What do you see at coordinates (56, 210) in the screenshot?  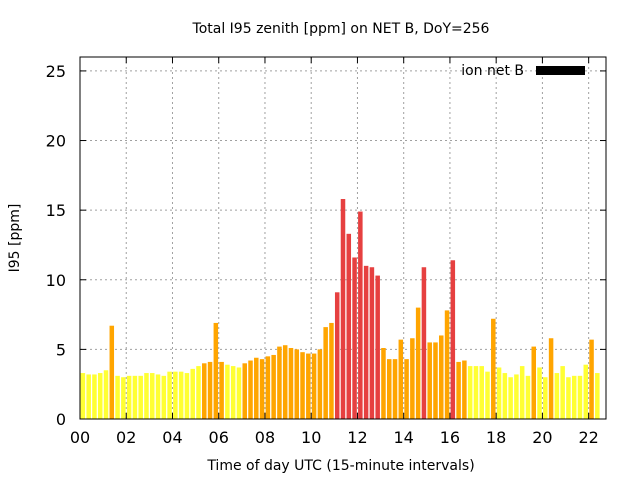 I see `y-tick-label: 15` at bounding box center [56, 210].